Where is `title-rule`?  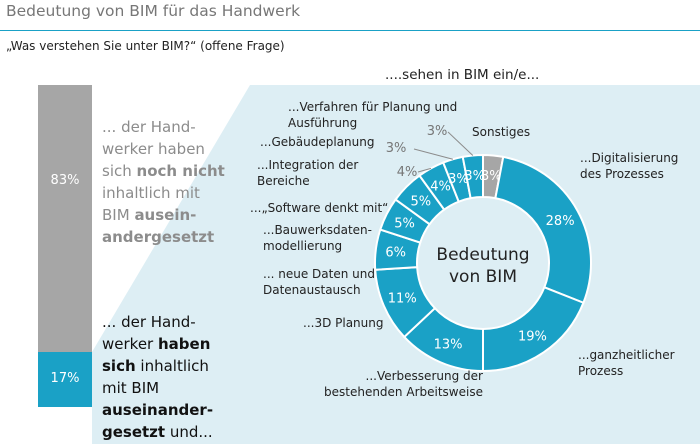 title-rule is located at coordinates (350, 30).